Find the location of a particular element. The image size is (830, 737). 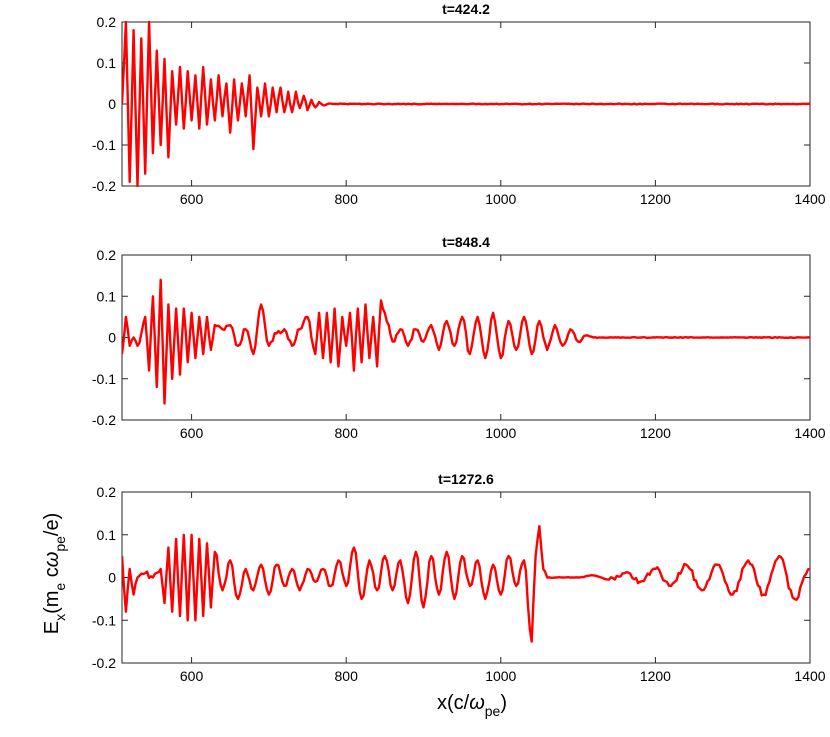

x-axis-label: x(c/ωpe) is located at coordinates (472, 705).